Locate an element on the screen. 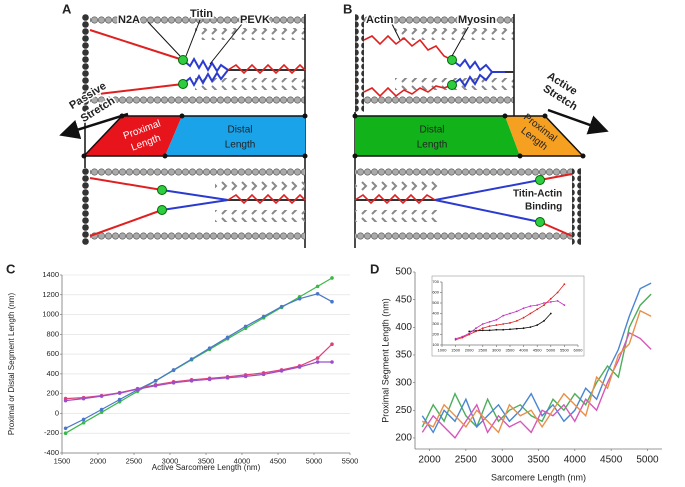 Image resolution: width=685 pixels, height=487 pixels. y-tick-label: 1400 is located at coordinates (50, 274).